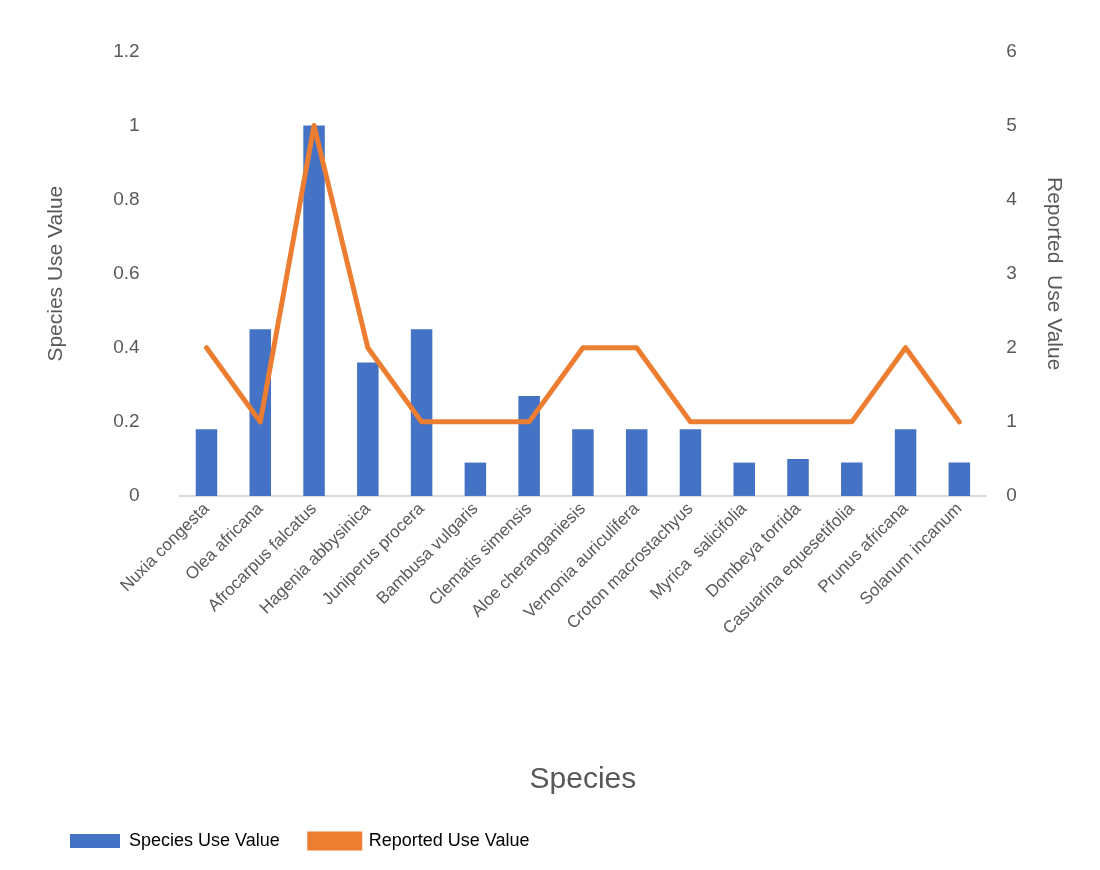 Image resolution: width=1100 pixels, height=870 pixels. Describe the element at coordinates (55, 273) in the screenshot. I see `y-axis-title: Species Use Value` at that location.